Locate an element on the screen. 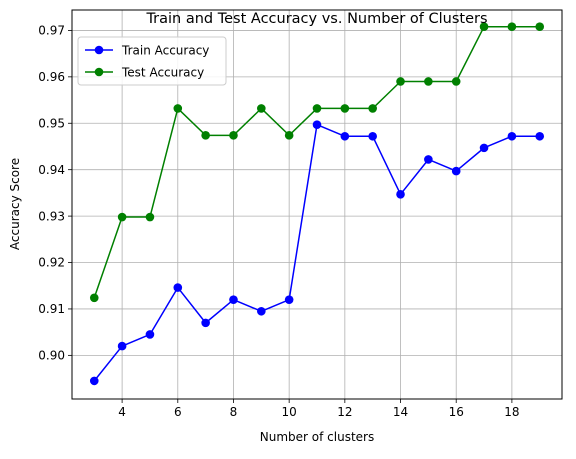  legend-label-train: Train Accuracy is located at coordinates (165, 51).